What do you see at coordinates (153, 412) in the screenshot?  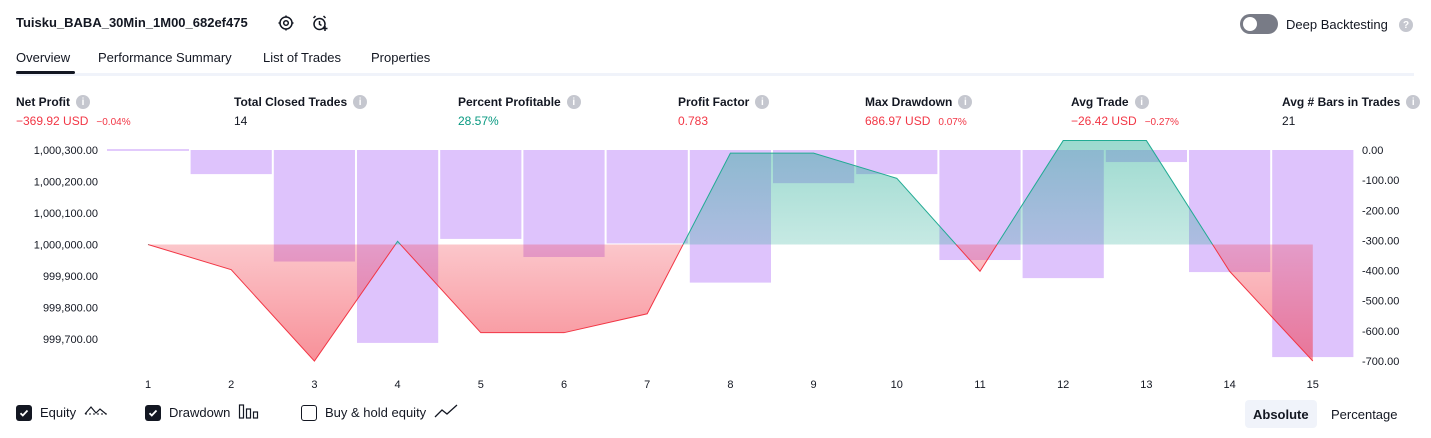 I see `drawdown-checkbox` at bounding box center [153, 412].